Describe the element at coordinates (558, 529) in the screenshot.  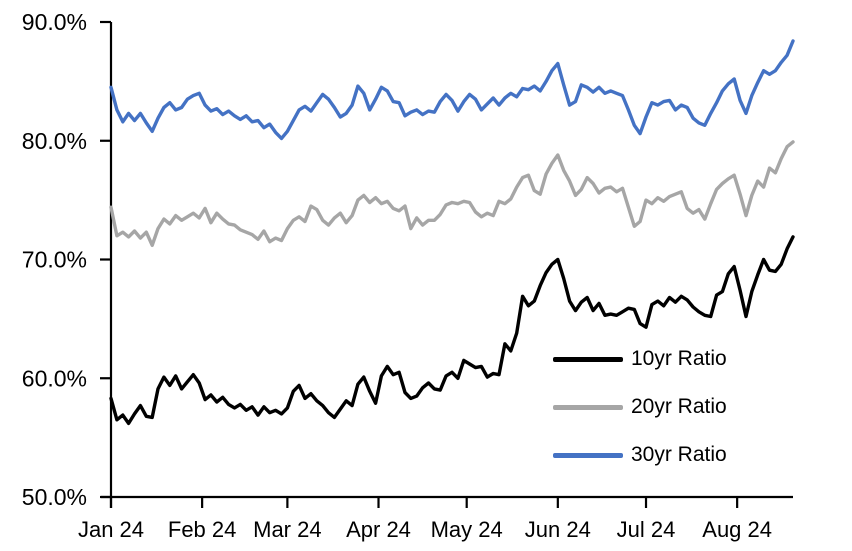
I see `x-tick-label: Jun 24` at that location.